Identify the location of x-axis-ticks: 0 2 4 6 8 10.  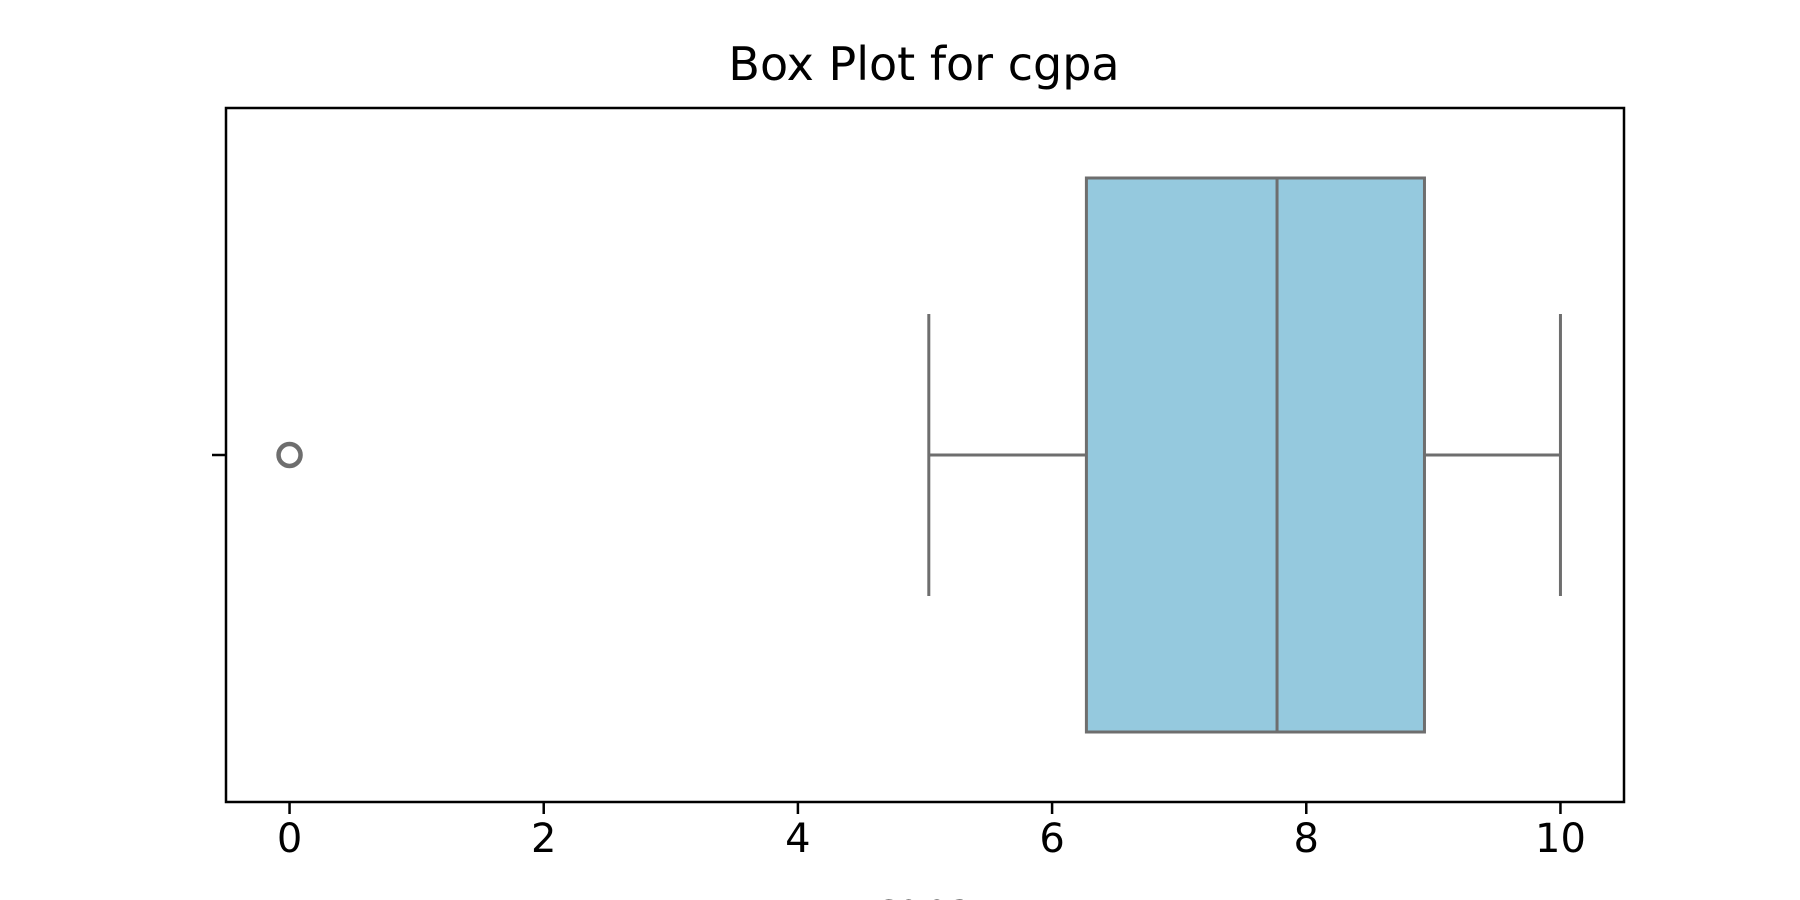
(931, 832).